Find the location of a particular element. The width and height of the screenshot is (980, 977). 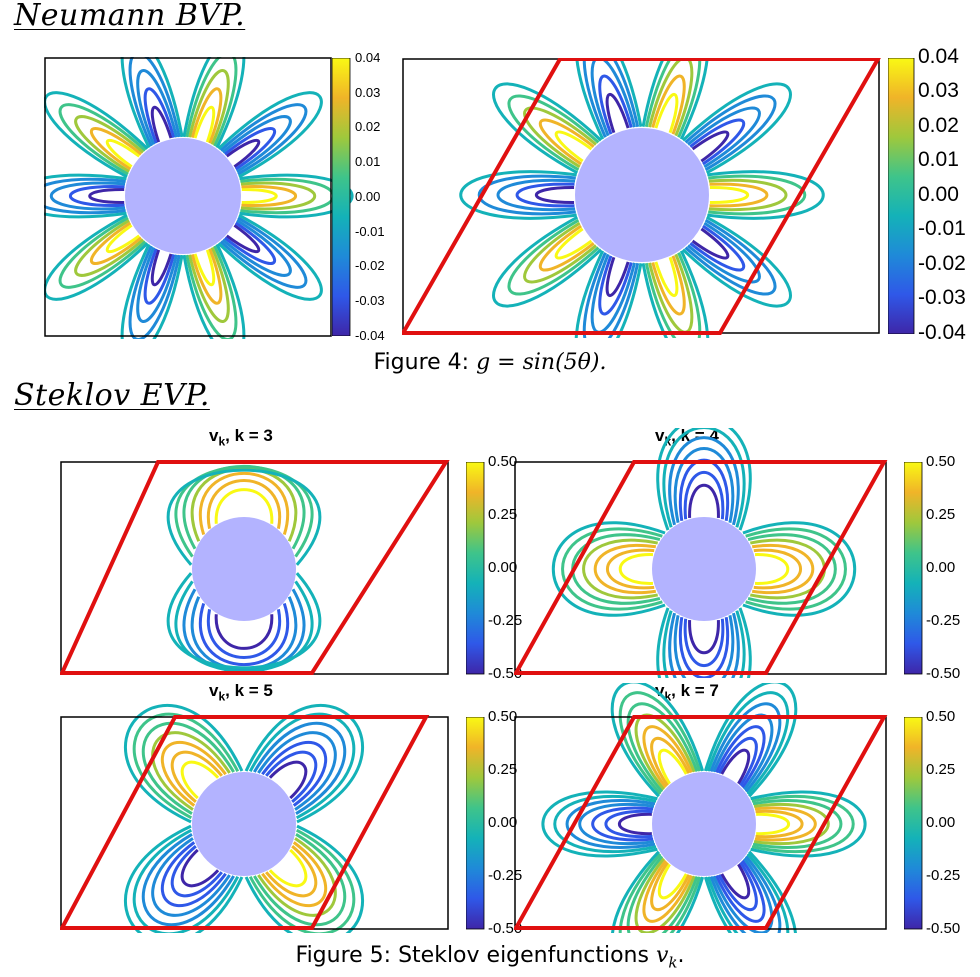

colorbar-tick-label: -0.01 is located at coordinates (942, 229).